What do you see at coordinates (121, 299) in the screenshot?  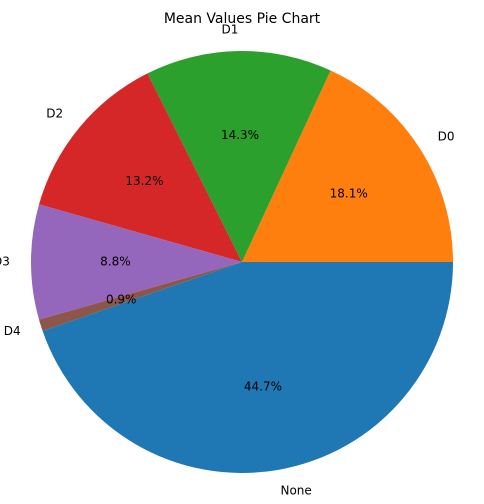 I see `slice-percent-d4: 0.9%` at bounding box center [121, 299].